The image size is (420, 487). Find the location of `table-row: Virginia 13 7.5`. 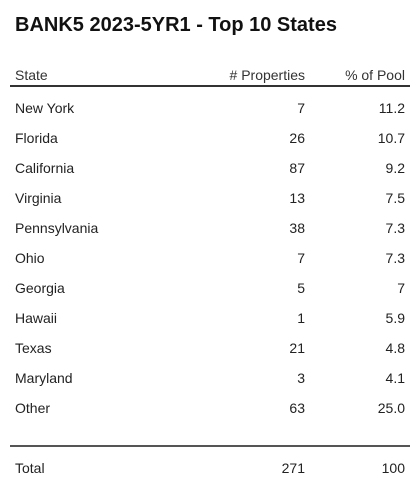

table-row: Virginia 13 7.5 is located at coordinates (210, 198).